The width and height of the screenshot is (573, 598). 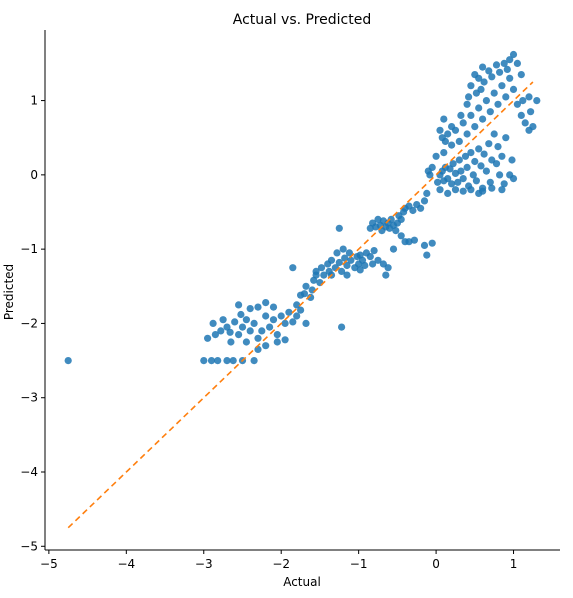 I want to click on y-tick-label: −4, so click(x=29, y=472).